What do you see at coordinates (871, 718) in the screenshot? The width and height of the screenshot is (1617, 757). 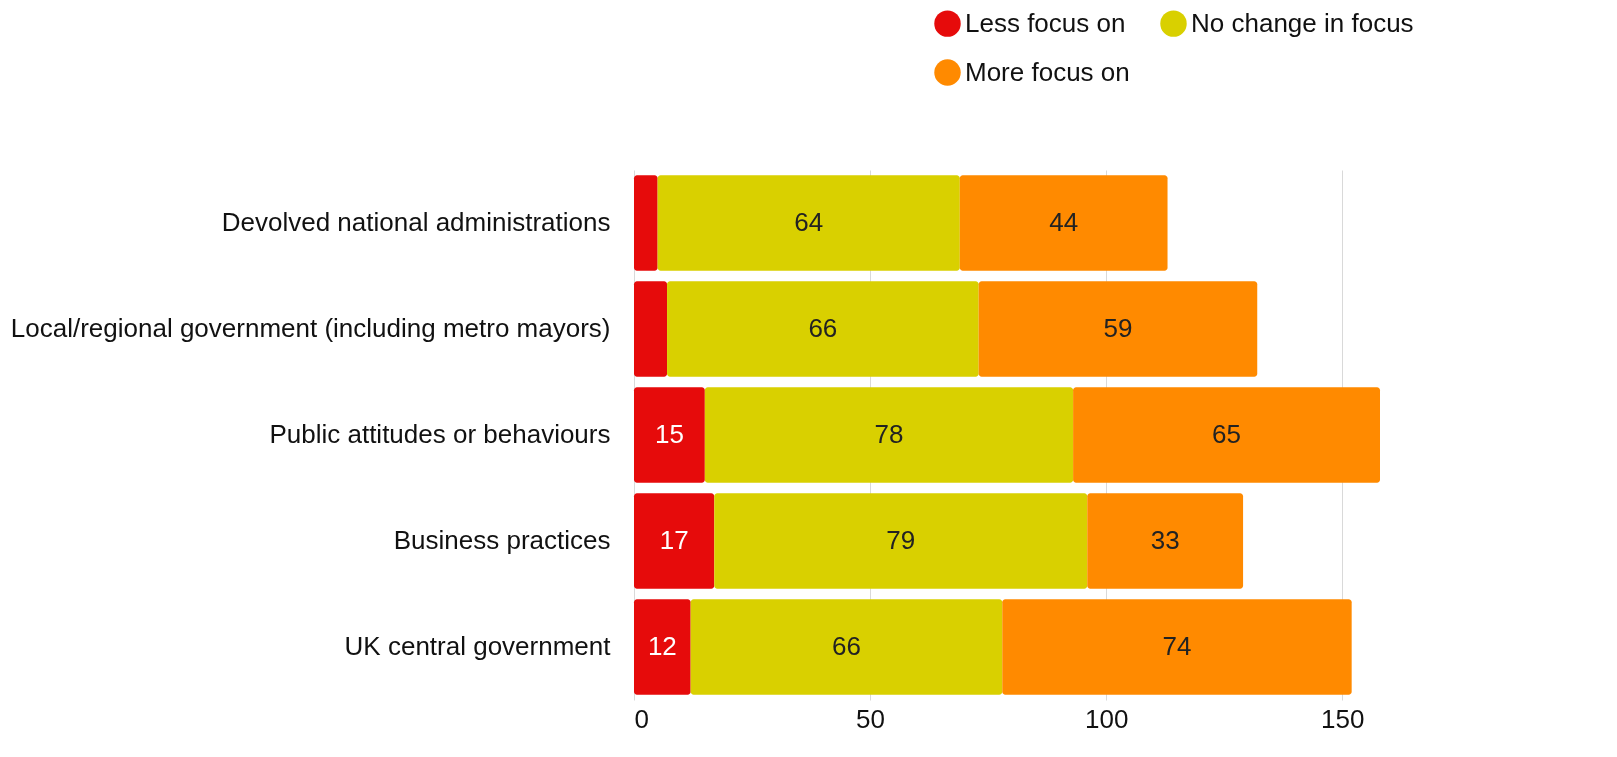 I see `x-tick-label: 50` at bounding box center [871, 718].